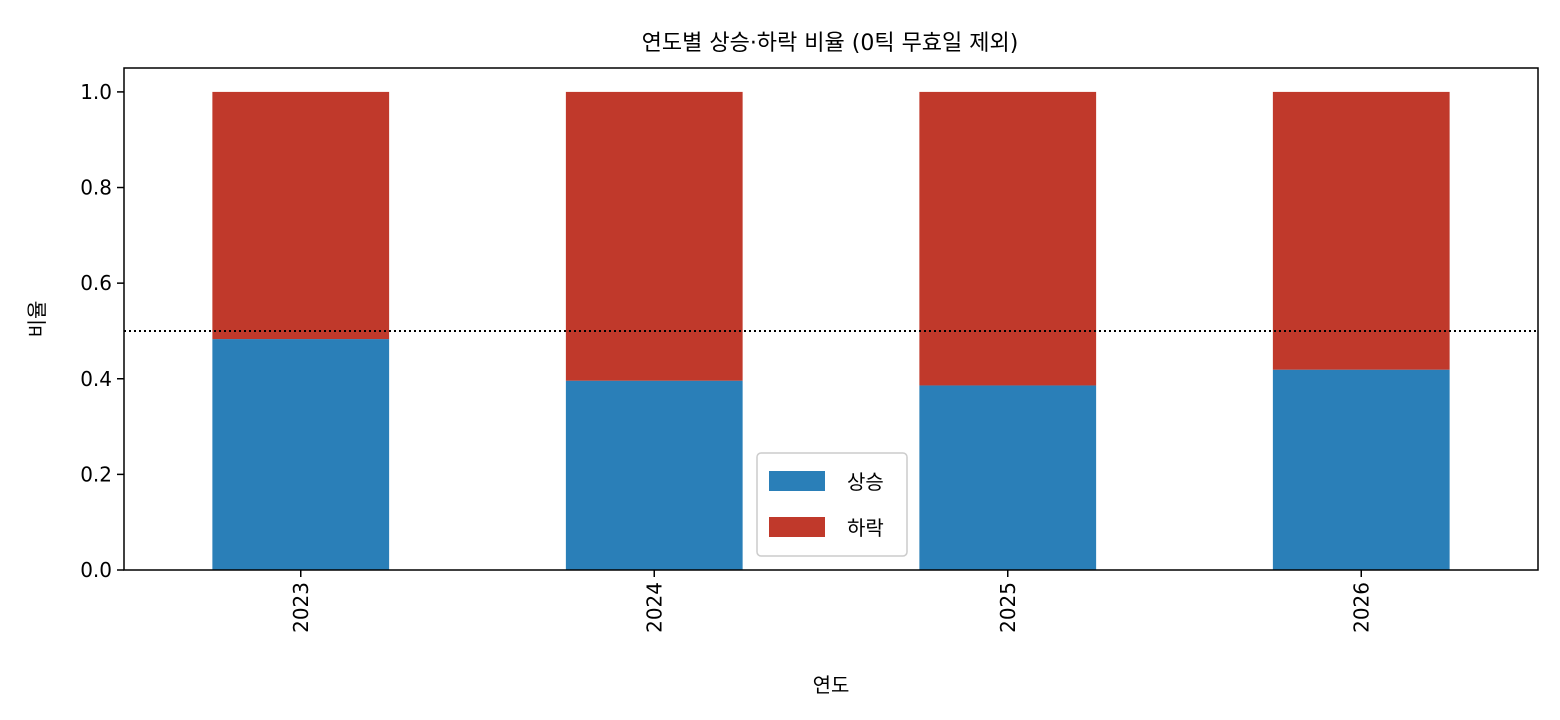 The image size is (1560, 720). I want to click on bar-up-2023, so click(301, 454).